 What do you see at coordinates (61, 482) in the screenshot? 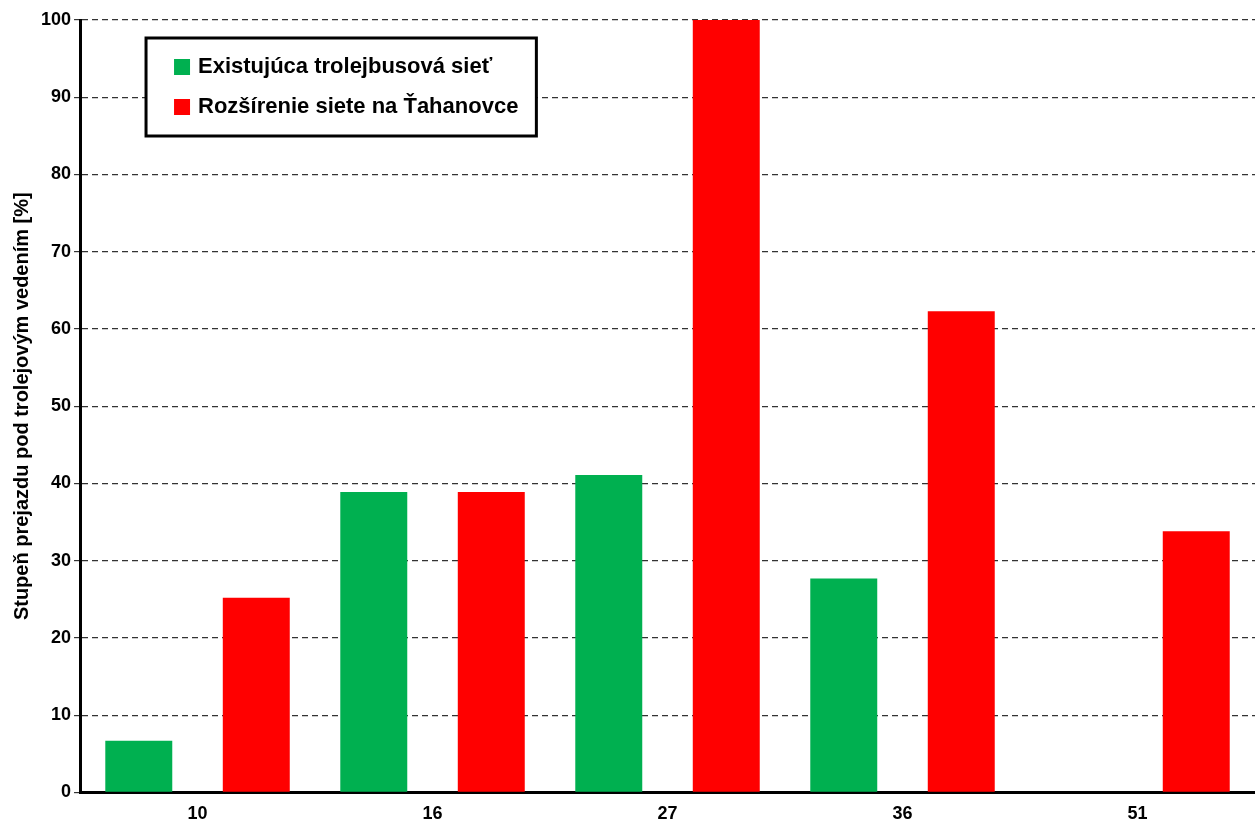
I see `y-tick-label: 40` at bounding box center [61, 482].